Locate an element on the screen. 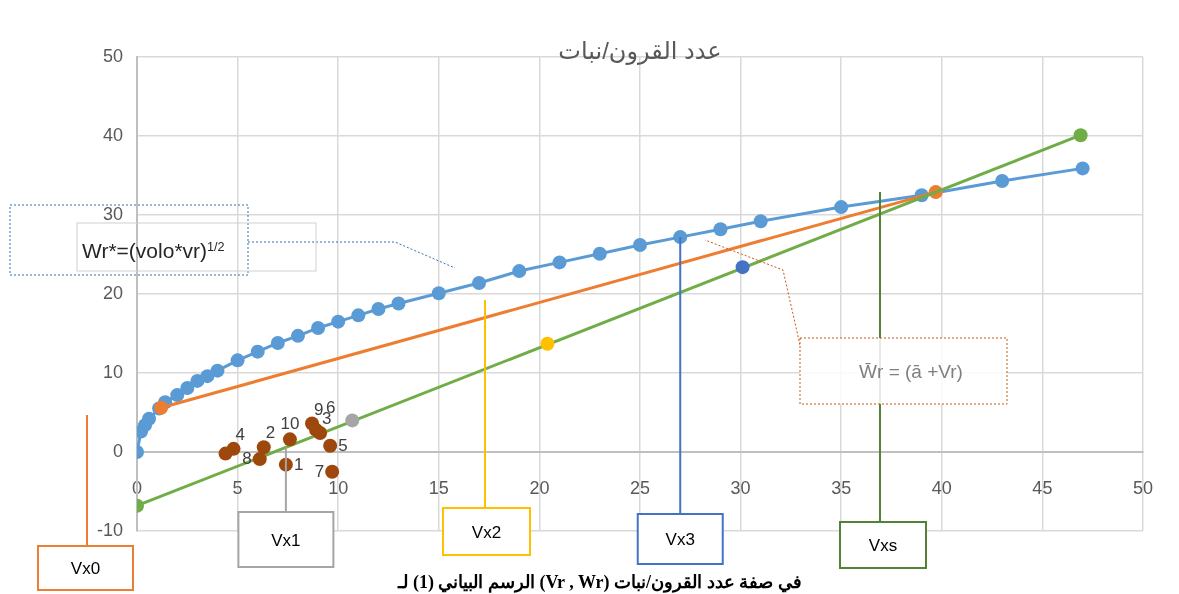 This screenshot has width=1179, height=594. formula-callout: W̄r = (ā +Vr) is located at coordinates (856, 322).